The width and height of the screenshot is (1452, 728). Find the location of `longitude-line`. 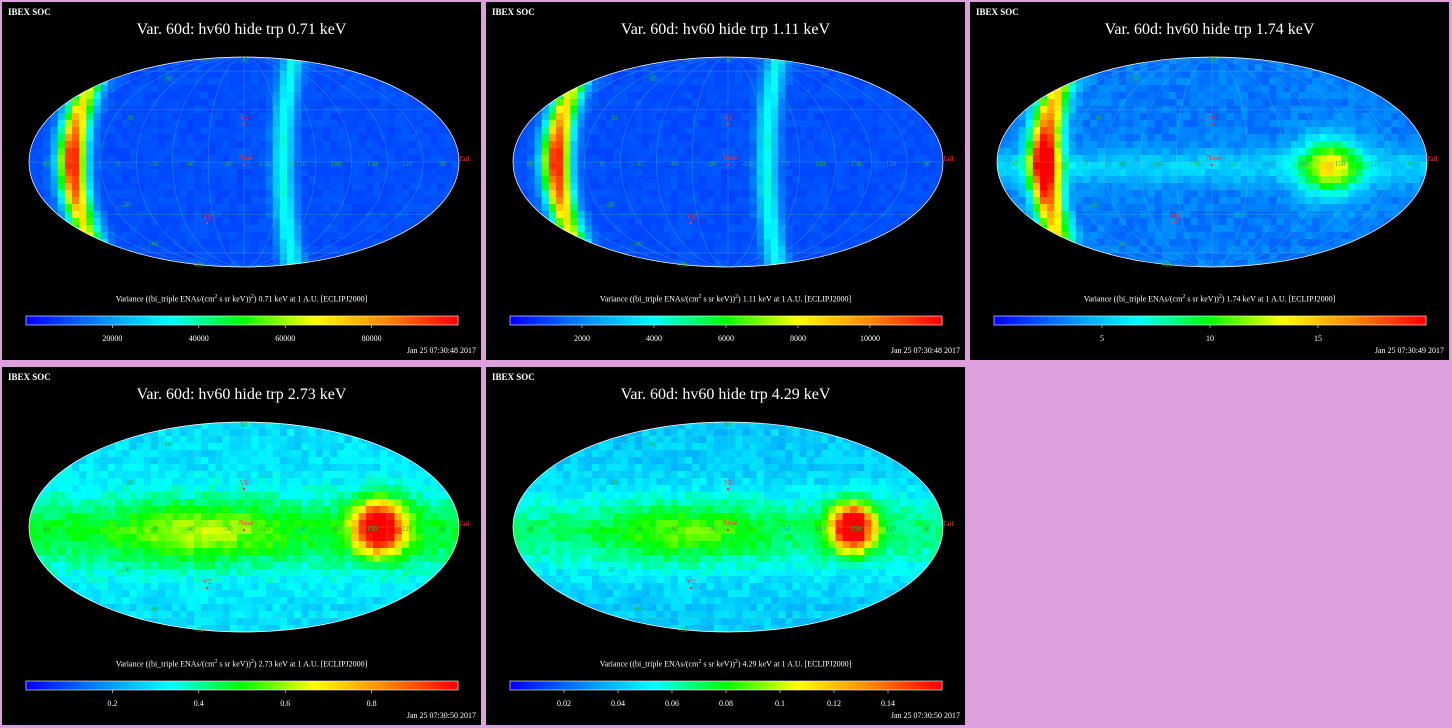

longitude-line is located at coordinates (728, 162).